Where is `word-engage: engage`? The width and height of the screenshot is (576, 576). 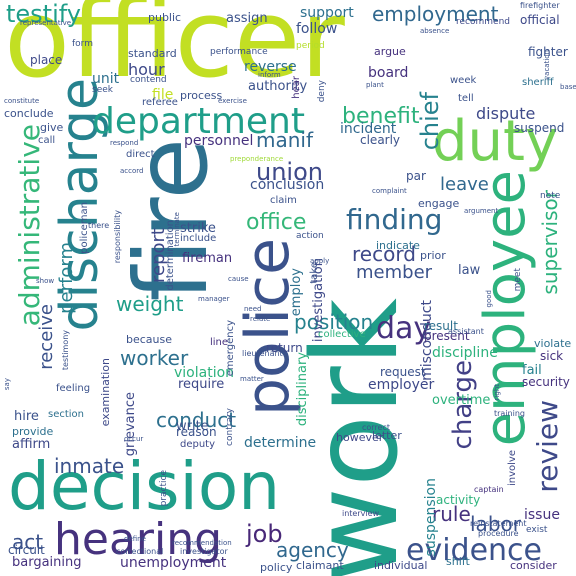
word-engage: engage is located at coordinates (439, 203).